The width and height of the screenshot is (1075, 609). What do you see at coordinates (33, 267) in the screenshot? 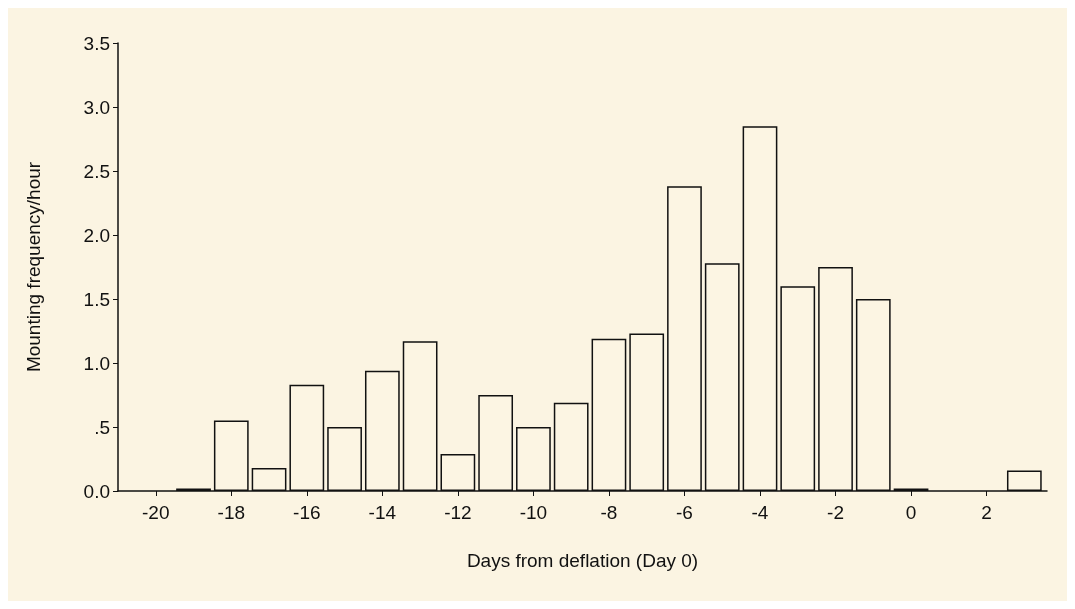
I see `y-axis-title: Mounting frequency/hour` at bounding box center [33, 267].